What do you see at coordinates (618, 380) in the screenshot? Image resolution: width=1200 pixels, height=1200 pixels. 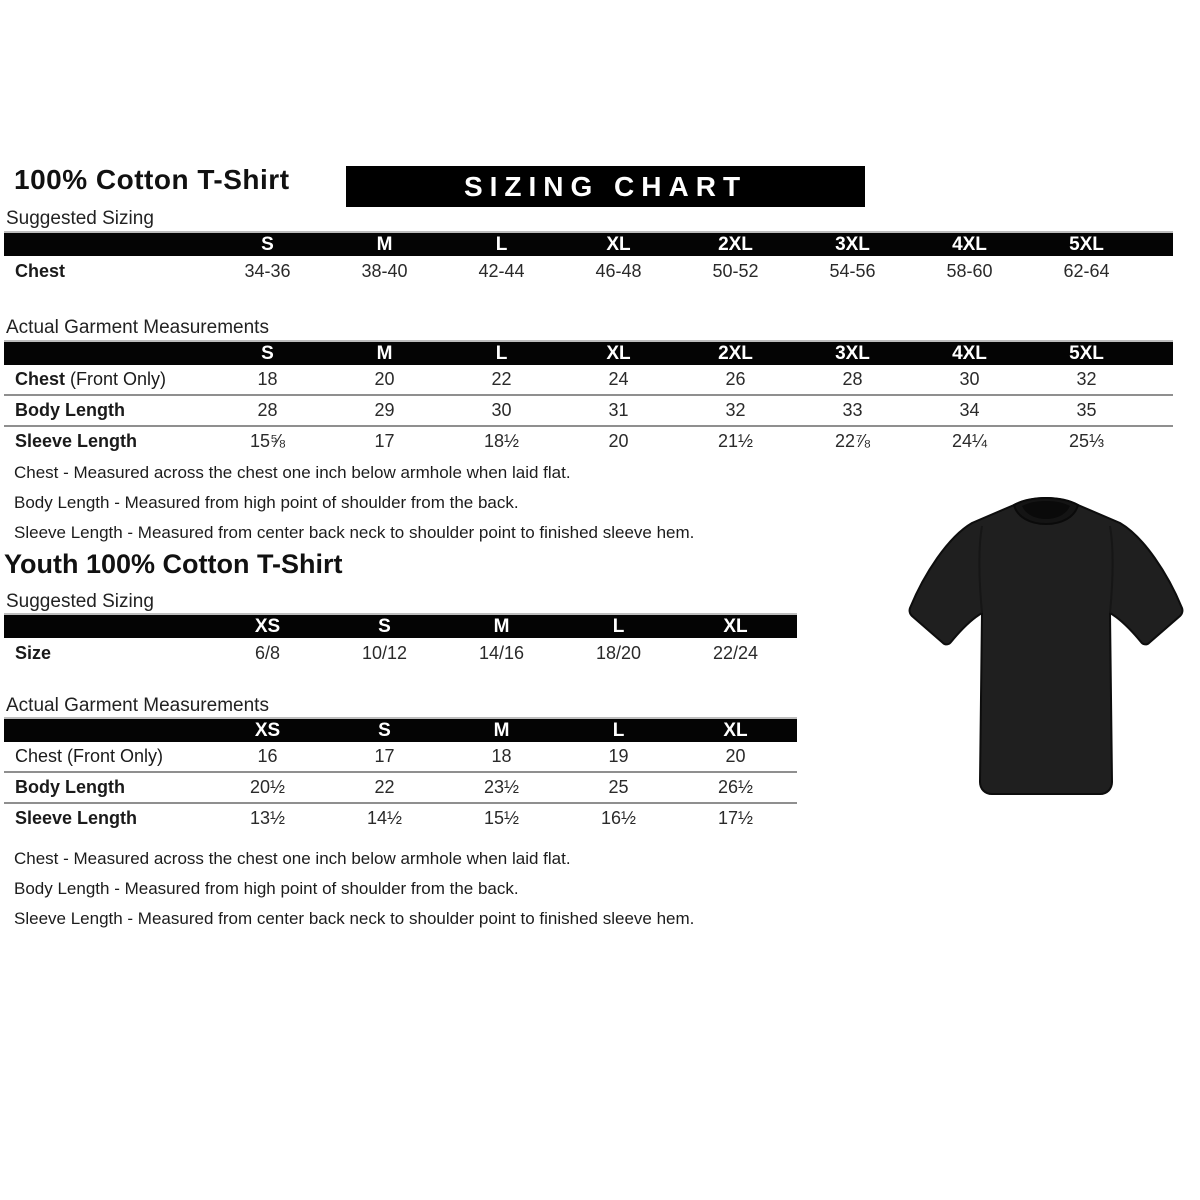 I see `cell-value: 24` at bounding box center [618, 380].